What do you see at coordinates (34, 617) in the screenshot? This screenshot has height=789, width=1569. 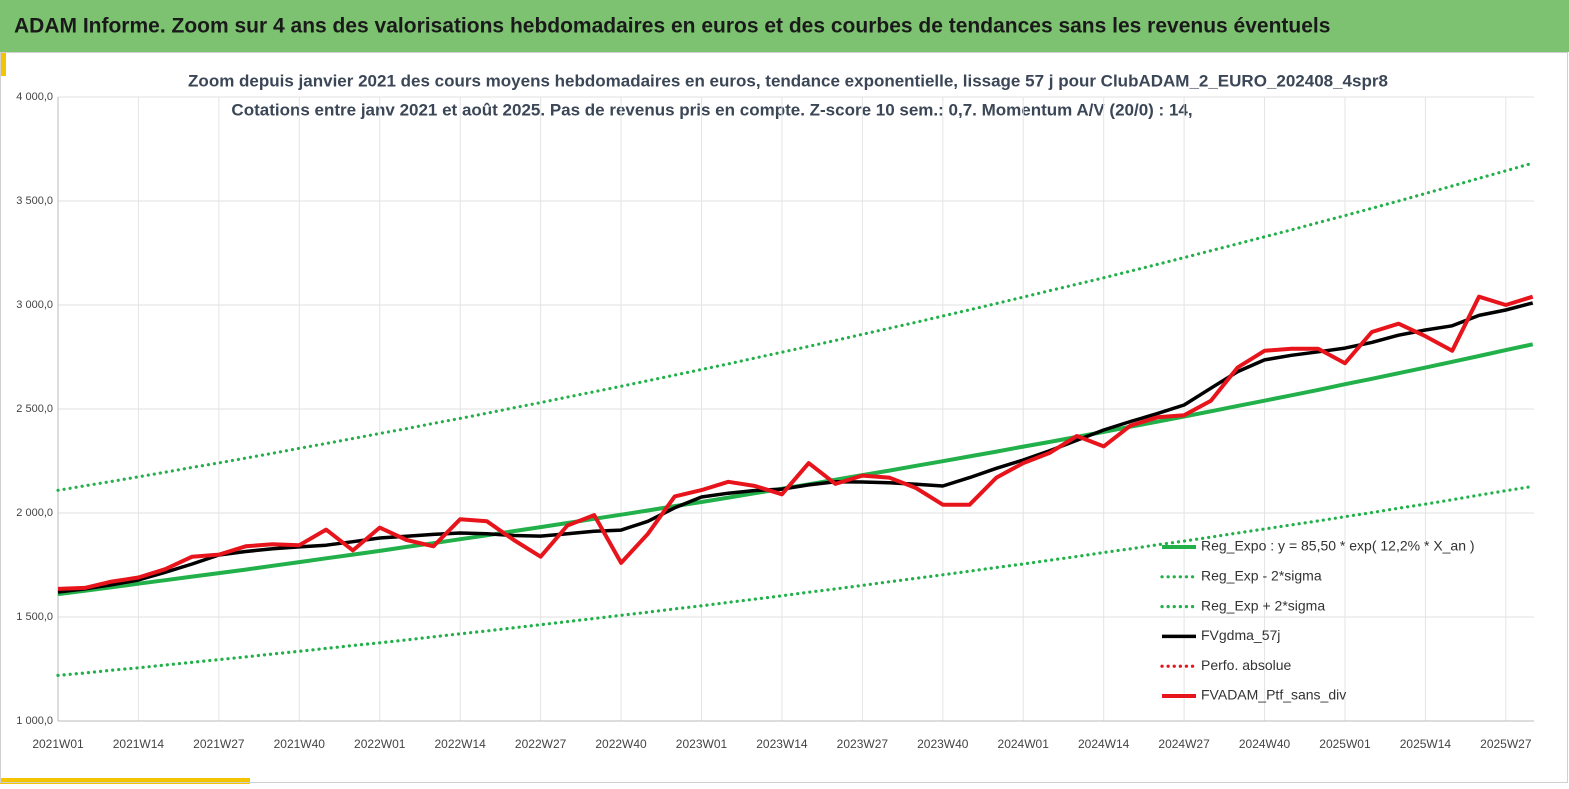 I see `y-tick-label: 1 500,0` at bounding box center [34, 617].